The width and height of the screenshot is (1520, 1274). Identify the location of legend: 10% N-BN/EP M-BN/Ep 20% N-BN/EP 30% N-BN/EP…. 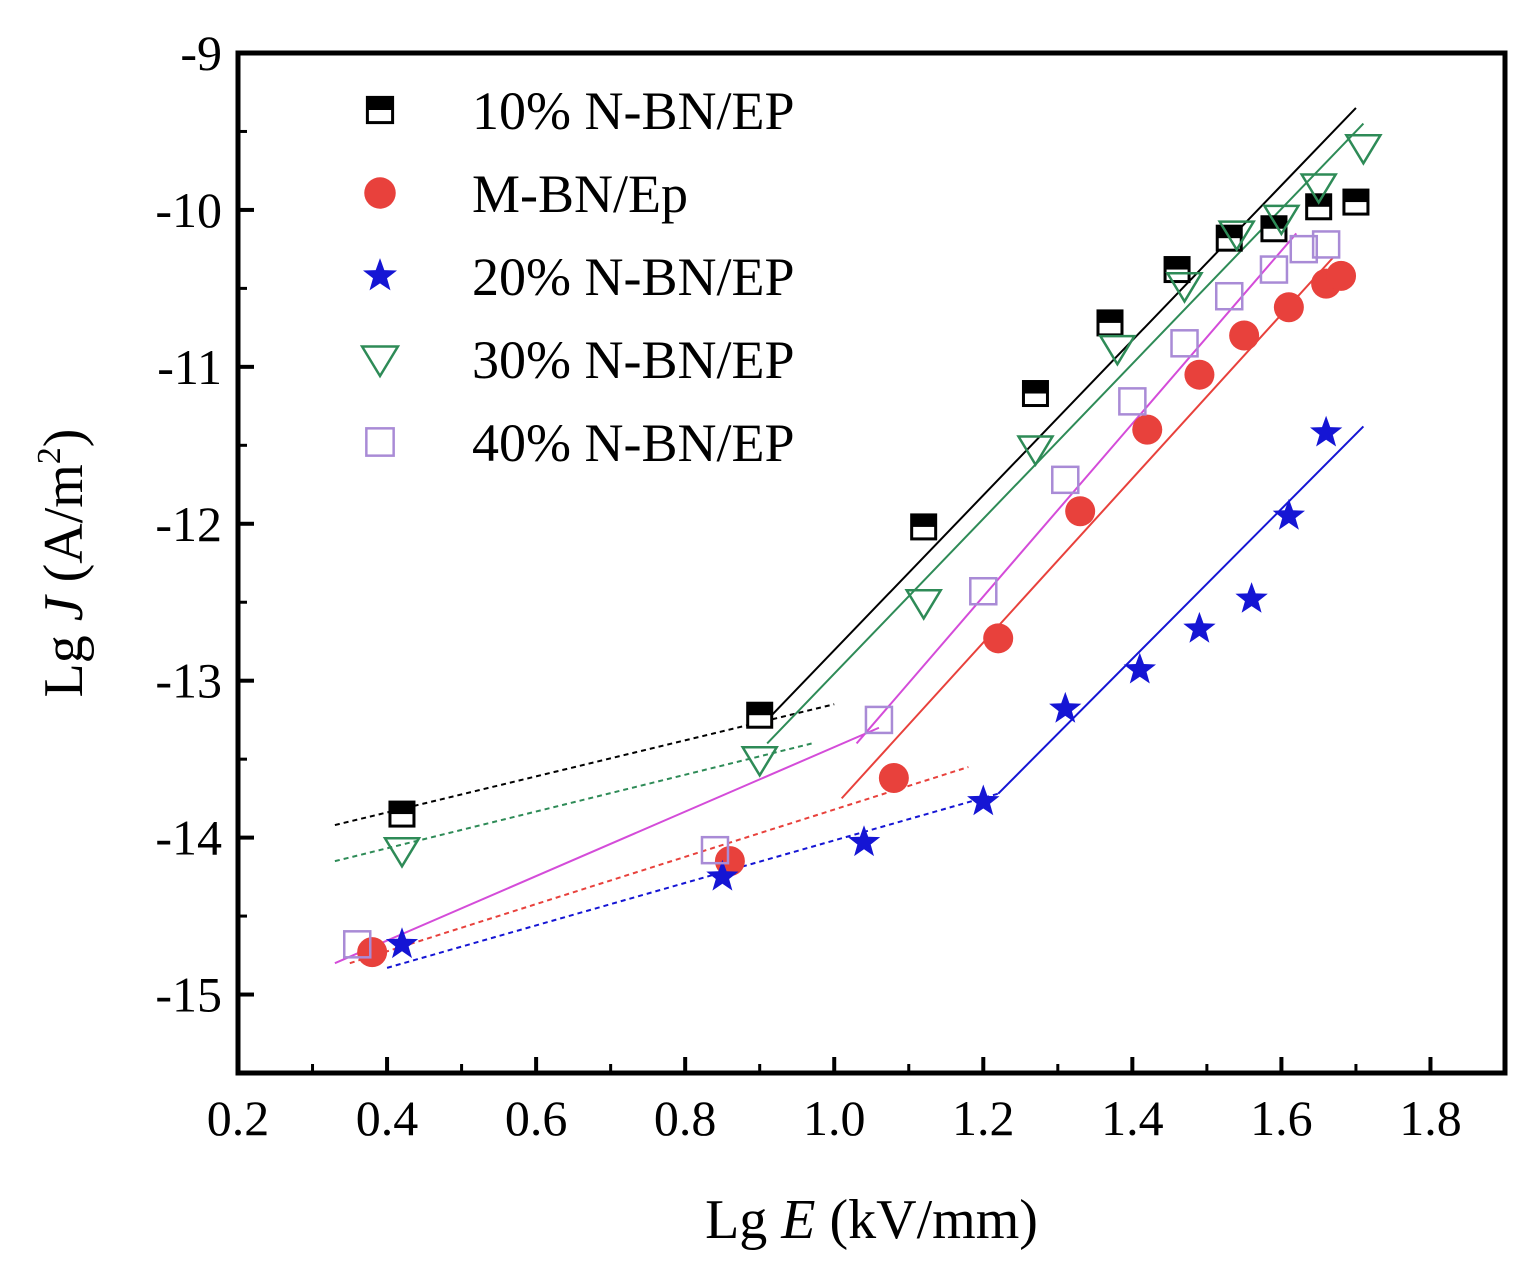
(577, 277).